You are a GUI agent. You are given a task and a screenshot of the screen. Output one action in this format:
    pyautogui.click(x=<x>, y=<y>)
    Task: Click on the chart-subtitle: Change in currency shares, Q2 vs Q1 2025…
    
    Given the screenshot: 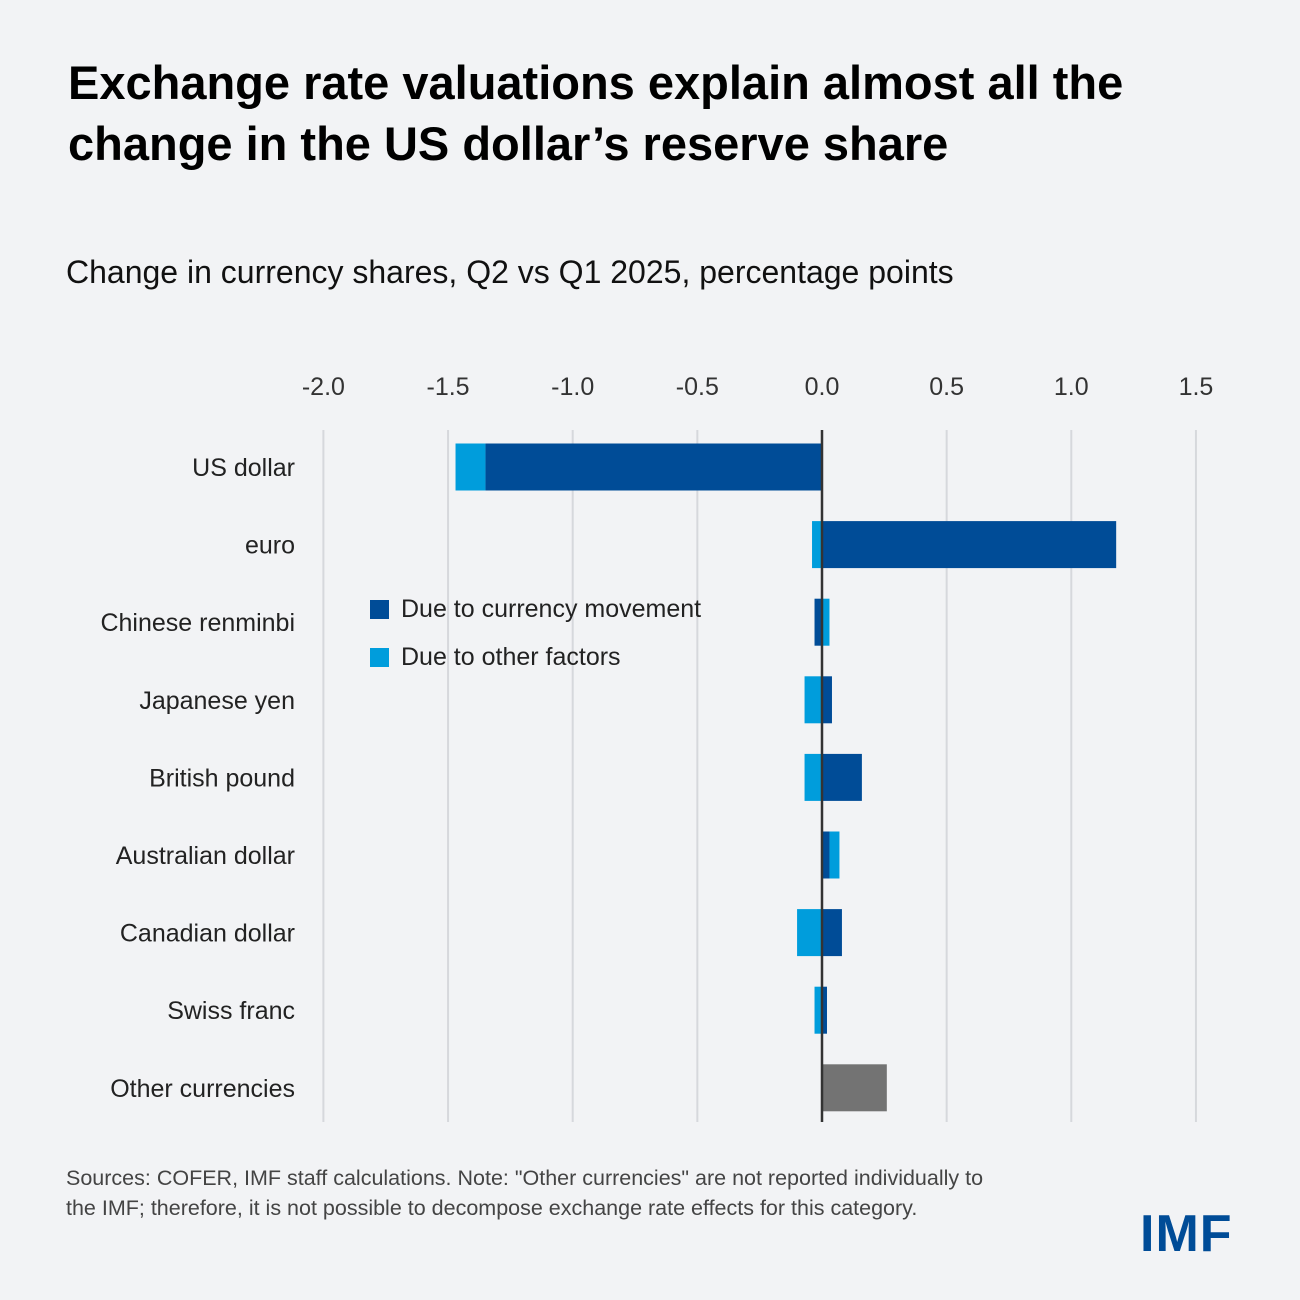 What is the action you would take?
    pyautogui.click(x=510, y=272)
    